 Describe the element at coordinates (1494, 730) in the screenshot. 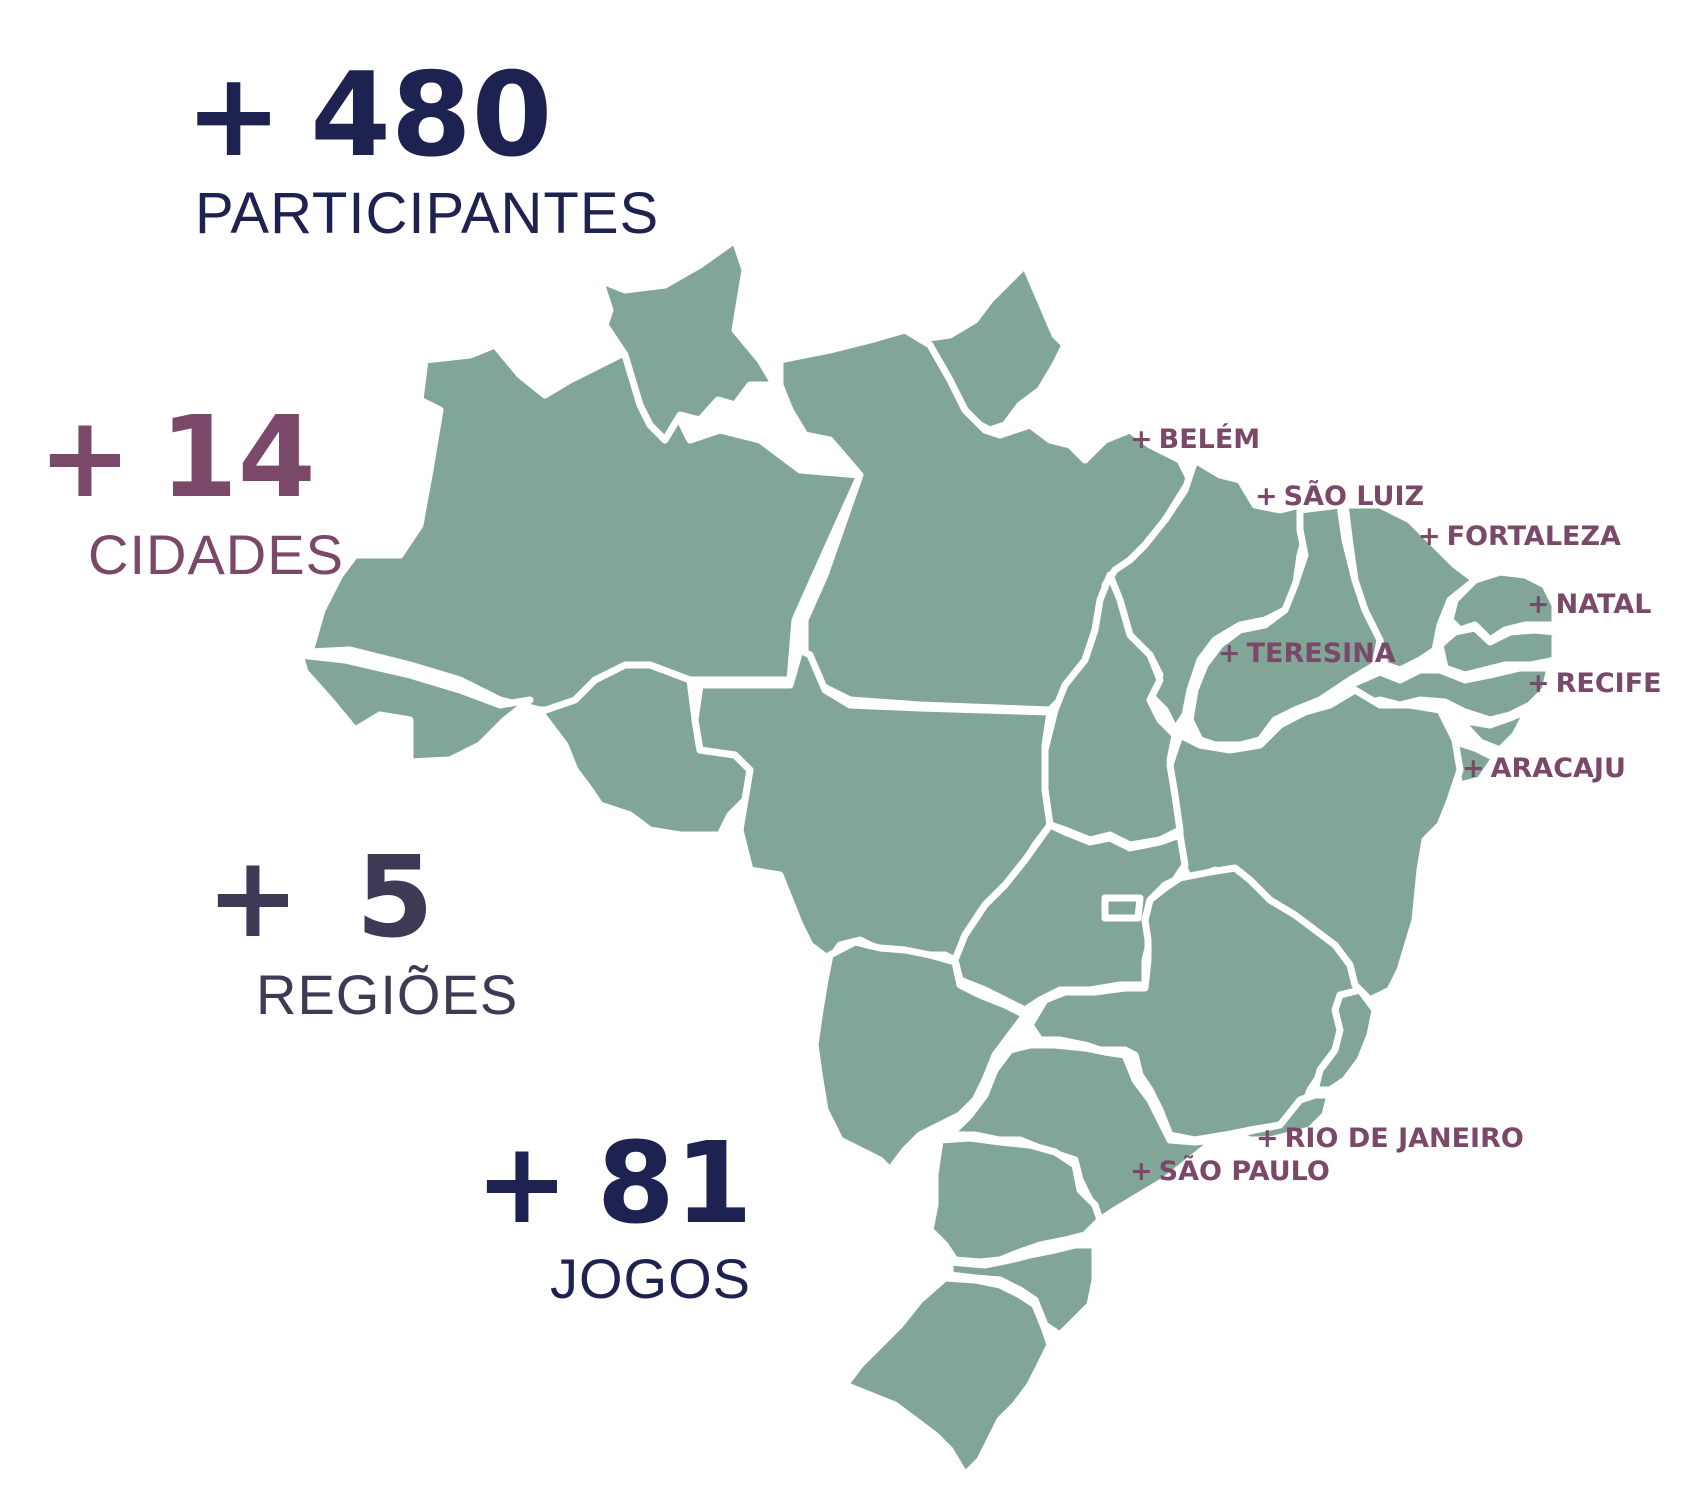

I see `state-alagoas` at that location.